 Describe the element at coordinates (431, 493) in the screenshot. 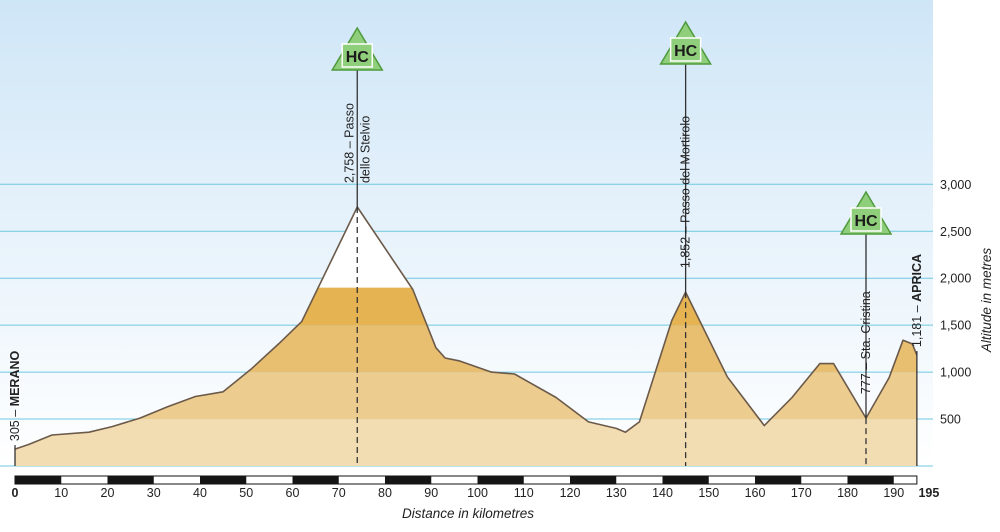

I see `x-tick-label: 90` at that location.